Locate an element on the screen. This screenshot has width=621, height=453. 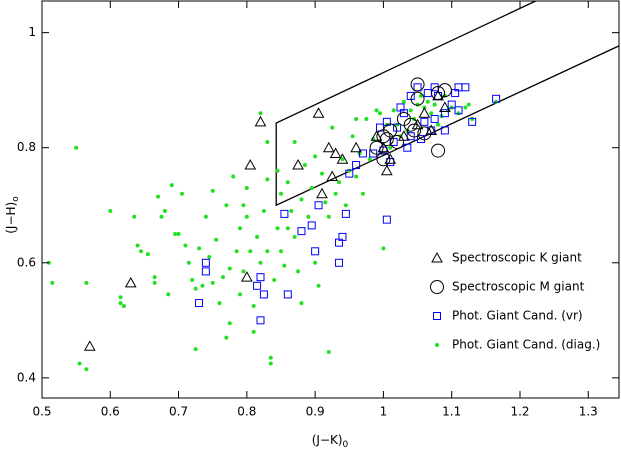
y-tick-label: 0.4 is located at coordinates (26, 377).